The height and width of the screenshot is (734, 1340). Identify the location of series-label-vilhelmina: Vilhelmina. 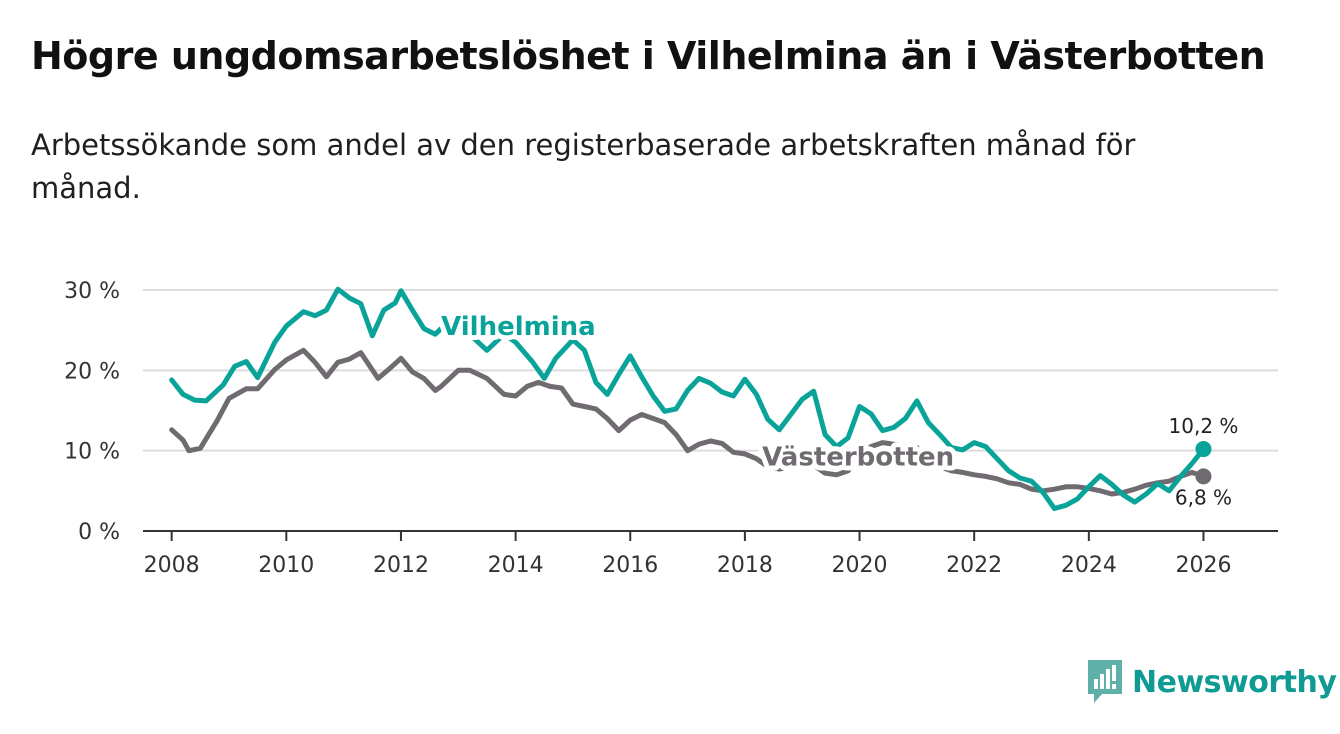
(518, 327).